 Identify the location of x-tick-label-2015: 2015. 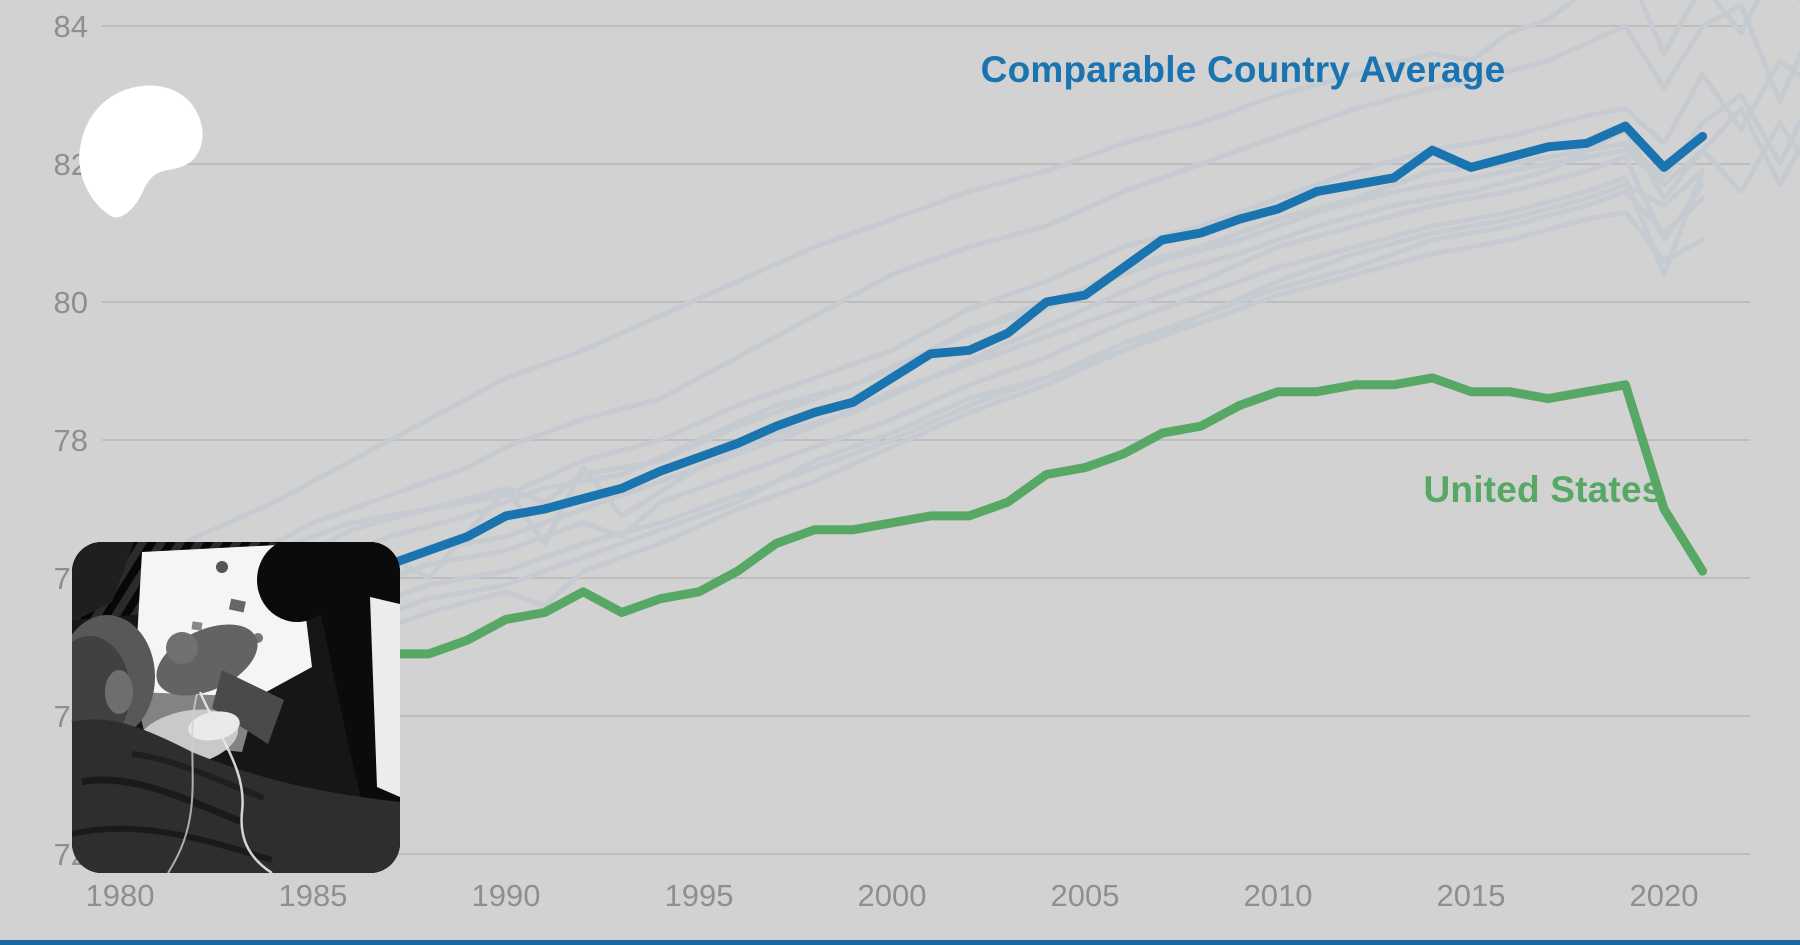
(1471, 895).